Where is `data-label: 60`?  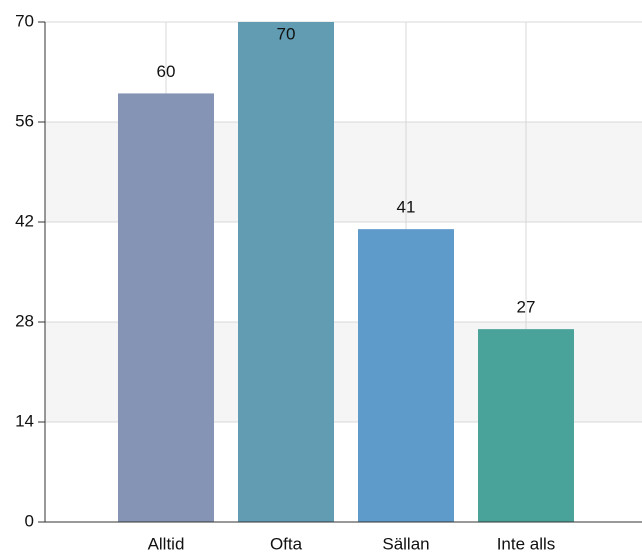
data-label: 60 is located at coordinates (166, 71).